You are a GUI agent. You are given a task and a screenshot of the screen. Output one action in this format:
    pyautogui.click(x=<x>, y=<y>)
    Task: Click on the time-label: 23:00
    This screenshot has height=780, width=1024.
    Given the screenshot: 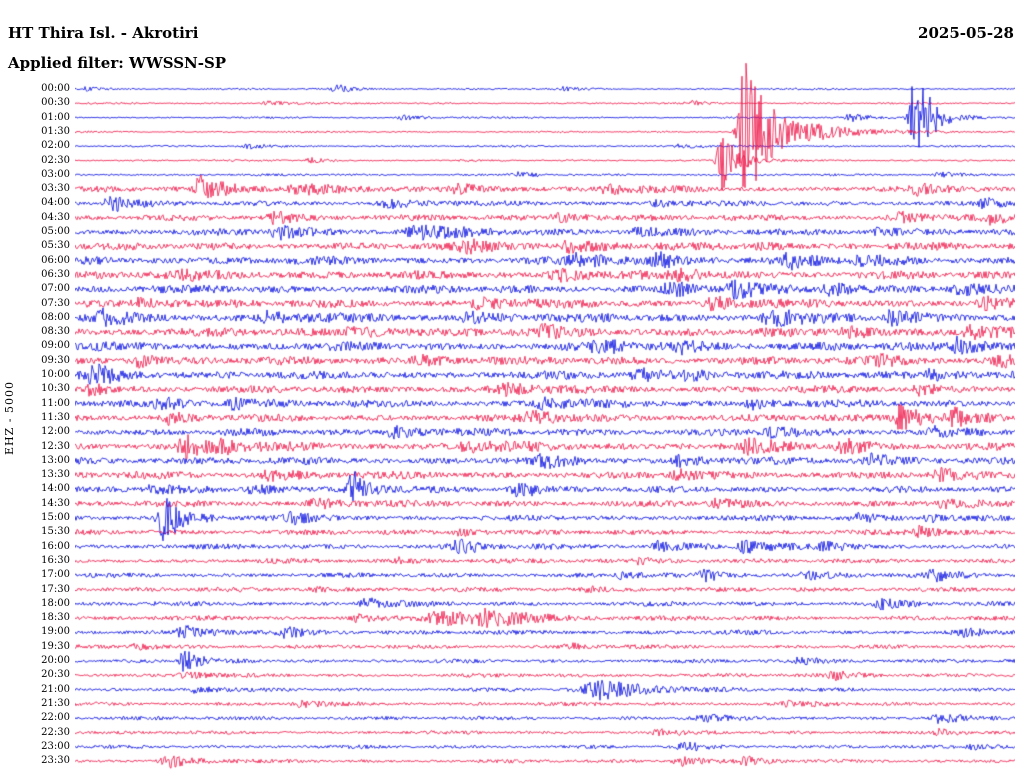 What is the action you would take?
    pyautogui.click(x=55, y=746)
    